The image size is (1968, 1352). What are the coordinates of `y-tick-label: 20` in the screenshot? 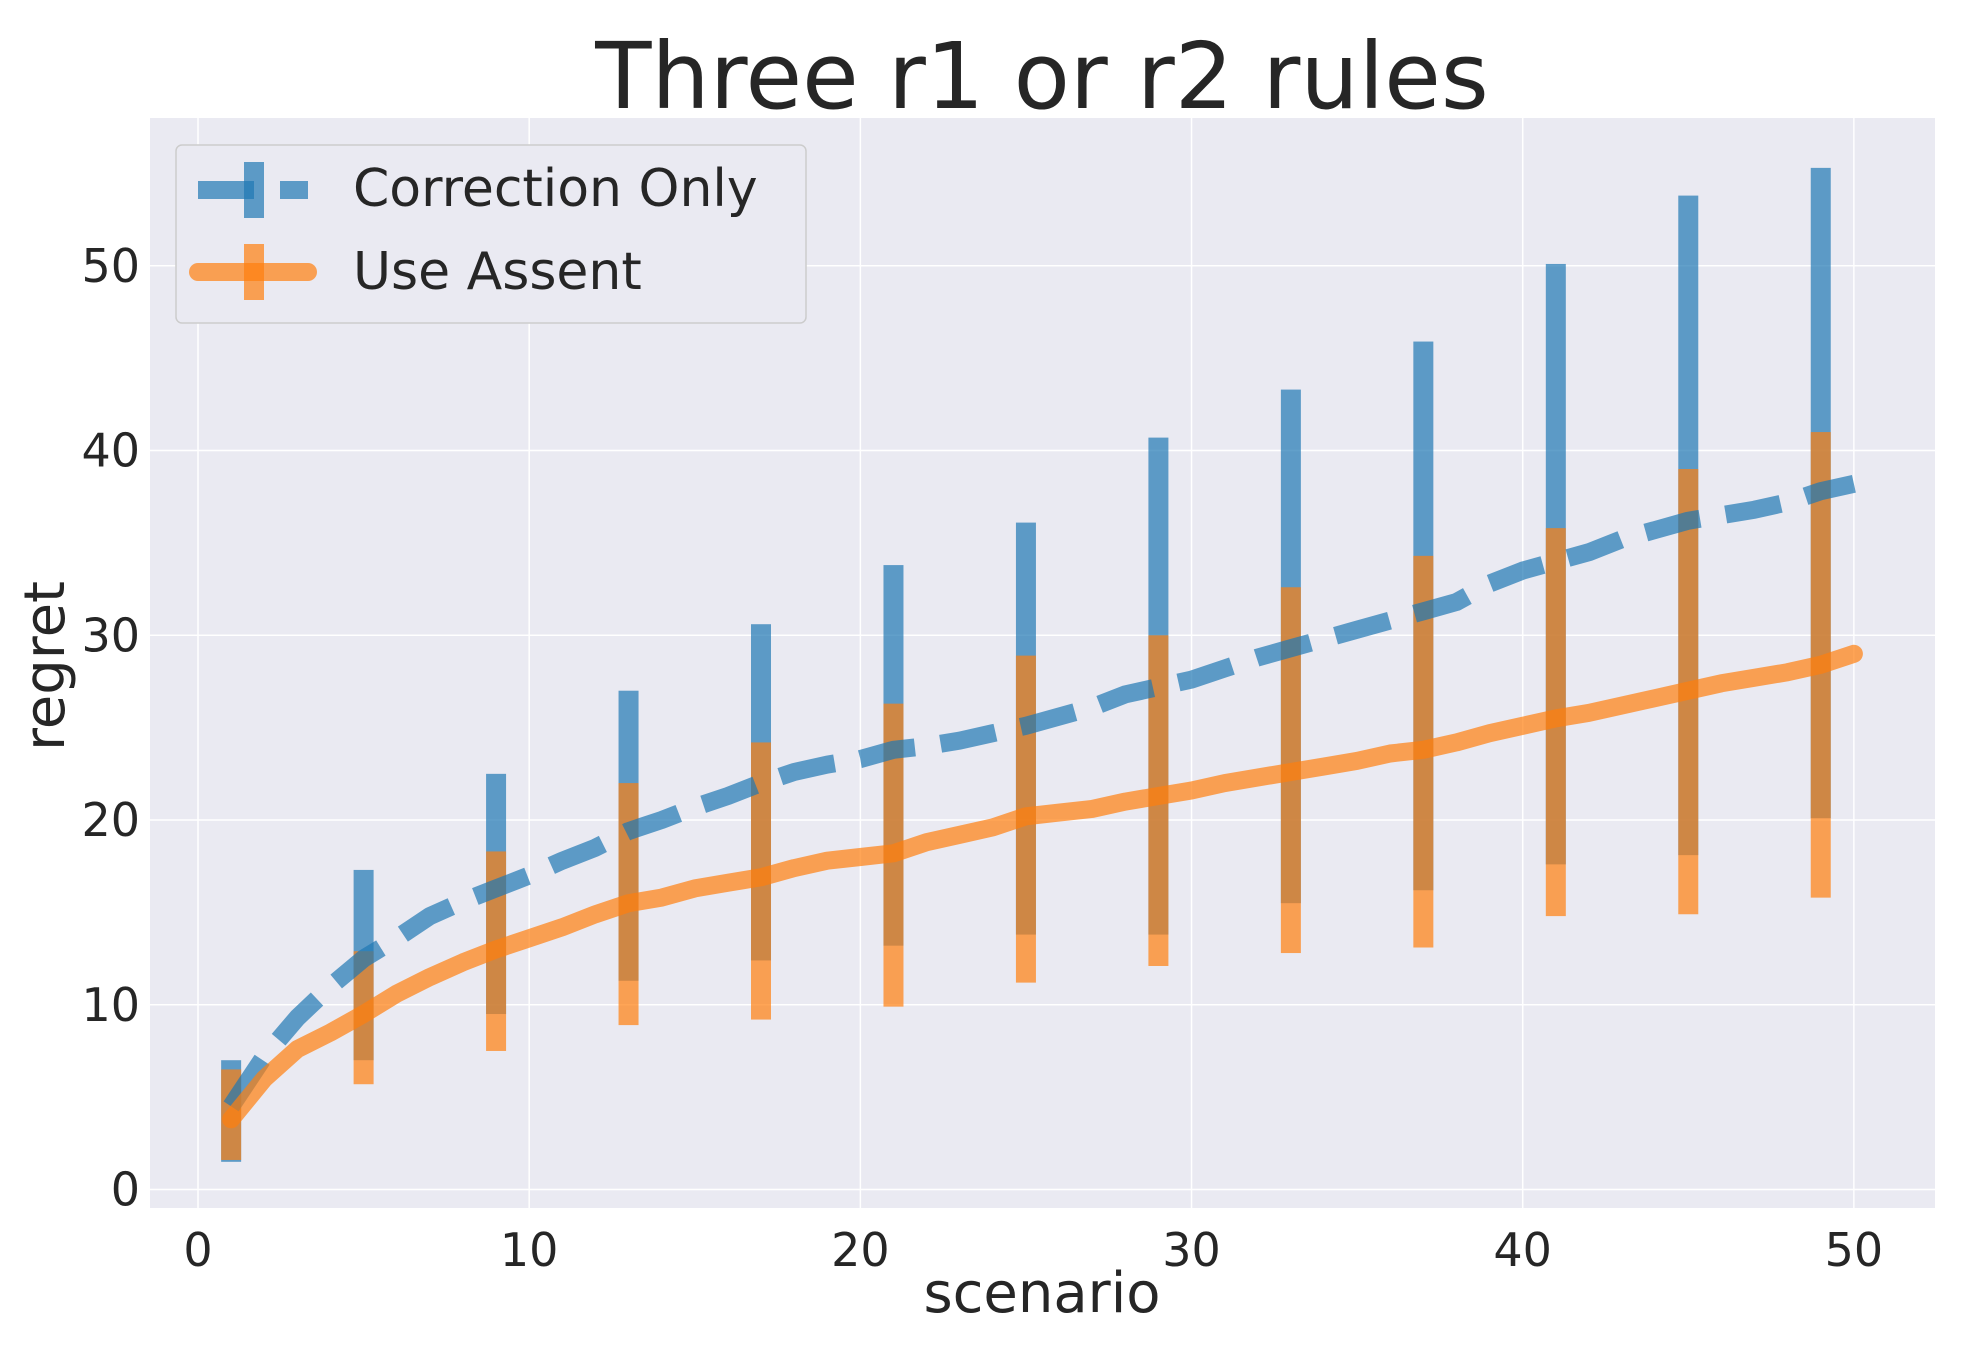 It's located at (110, 820).